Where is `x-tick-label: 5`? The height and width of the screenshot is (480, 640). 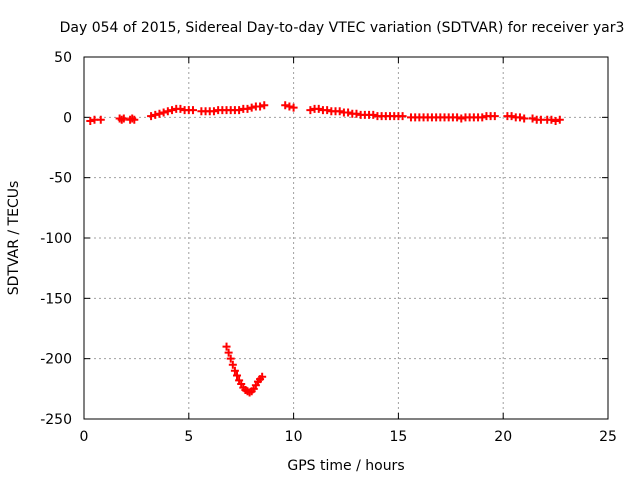
x-tick-label: 5 is located at coordinates (188, 437).